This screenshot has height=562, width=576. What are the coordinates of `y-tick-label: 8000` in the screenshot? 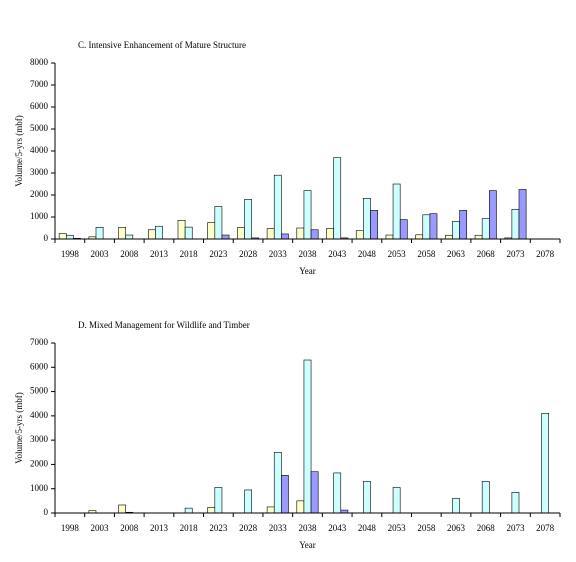 It's located at (39, 62).